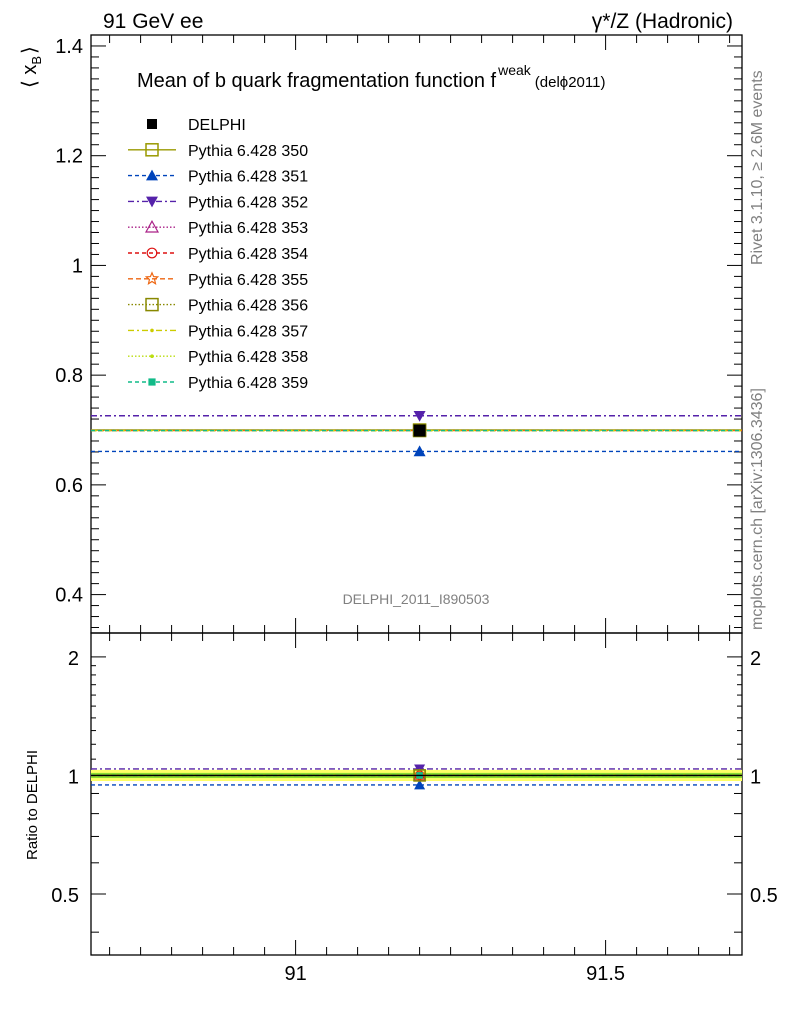  What do you see at coordinates (757, 509) in the screenshot?
I see `mcplots-label: mcplots.cern.ch [arXiv:1306.3436]` at bounding box center [757, 509].